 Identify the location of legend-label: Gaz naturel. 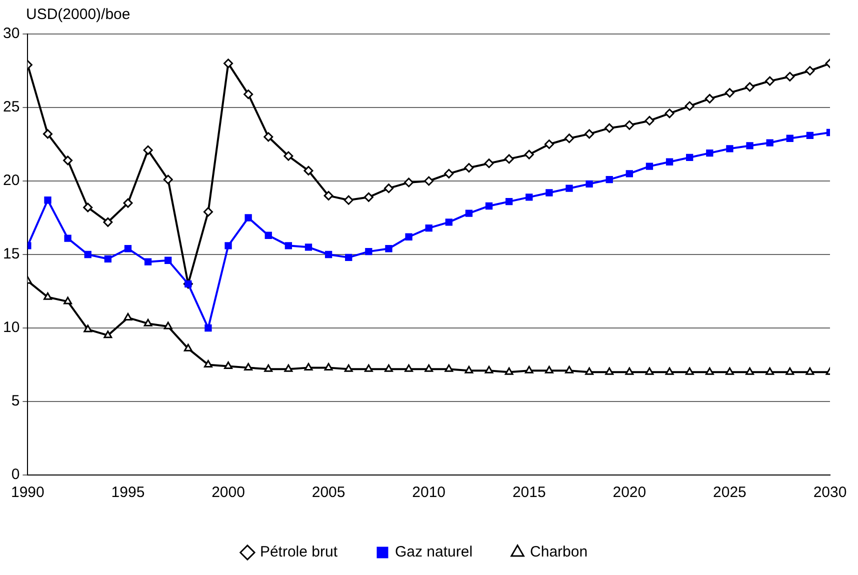
(433, 552).